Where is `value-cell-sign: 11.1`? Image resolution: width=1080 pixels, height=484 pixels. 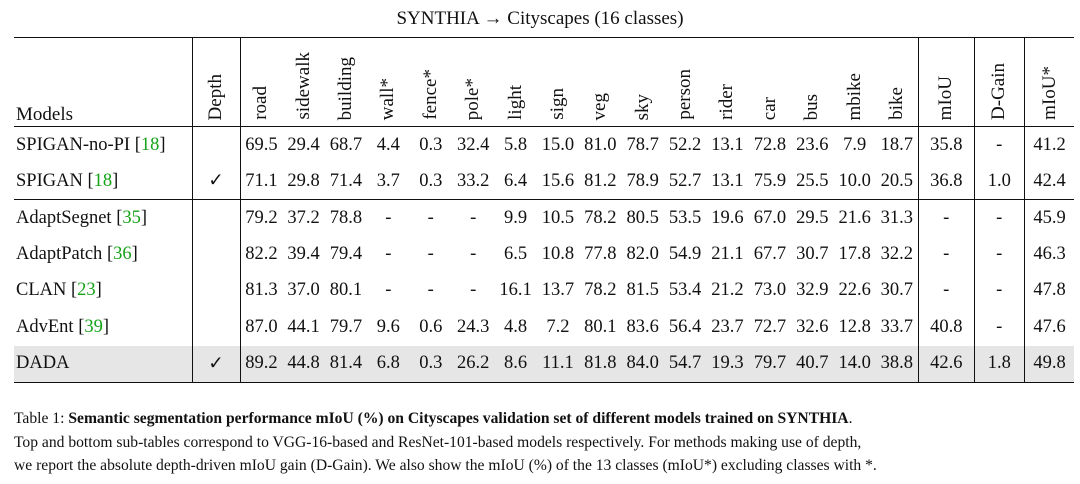 value-cell-sign: 11.1 is located at coordinates (558, 364).